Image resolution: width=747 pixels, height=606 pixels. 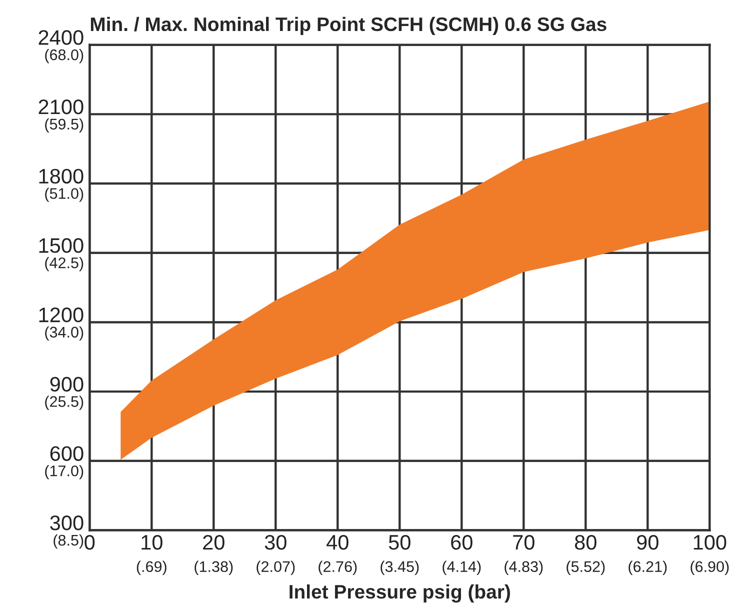 I want to click on y2-tick-label: (59.5), so click(x=64, y=125).